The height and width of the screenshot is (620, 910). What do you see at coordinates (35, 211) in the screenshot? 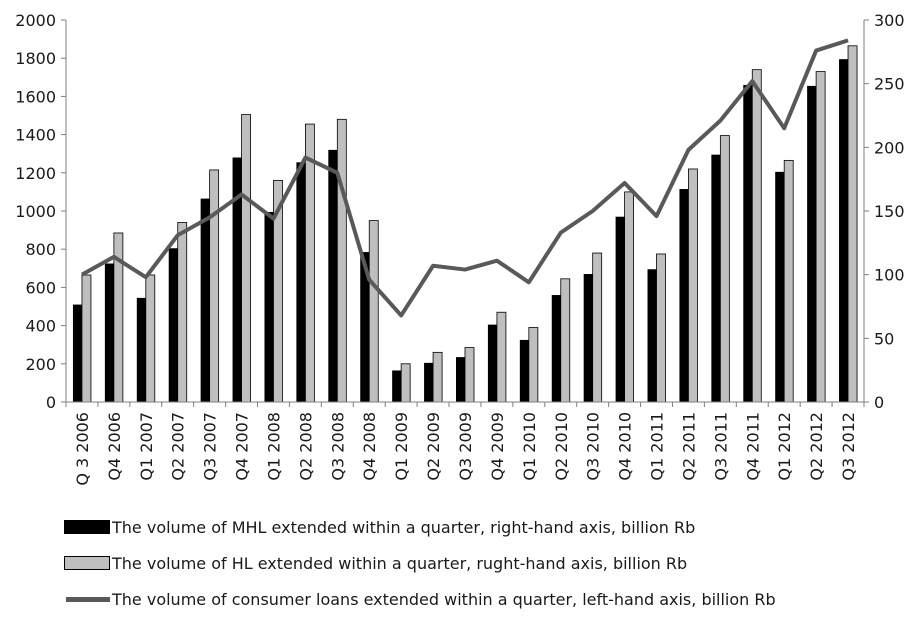
I see `left-tick-label: 1000` at bounding box center [35, 211].